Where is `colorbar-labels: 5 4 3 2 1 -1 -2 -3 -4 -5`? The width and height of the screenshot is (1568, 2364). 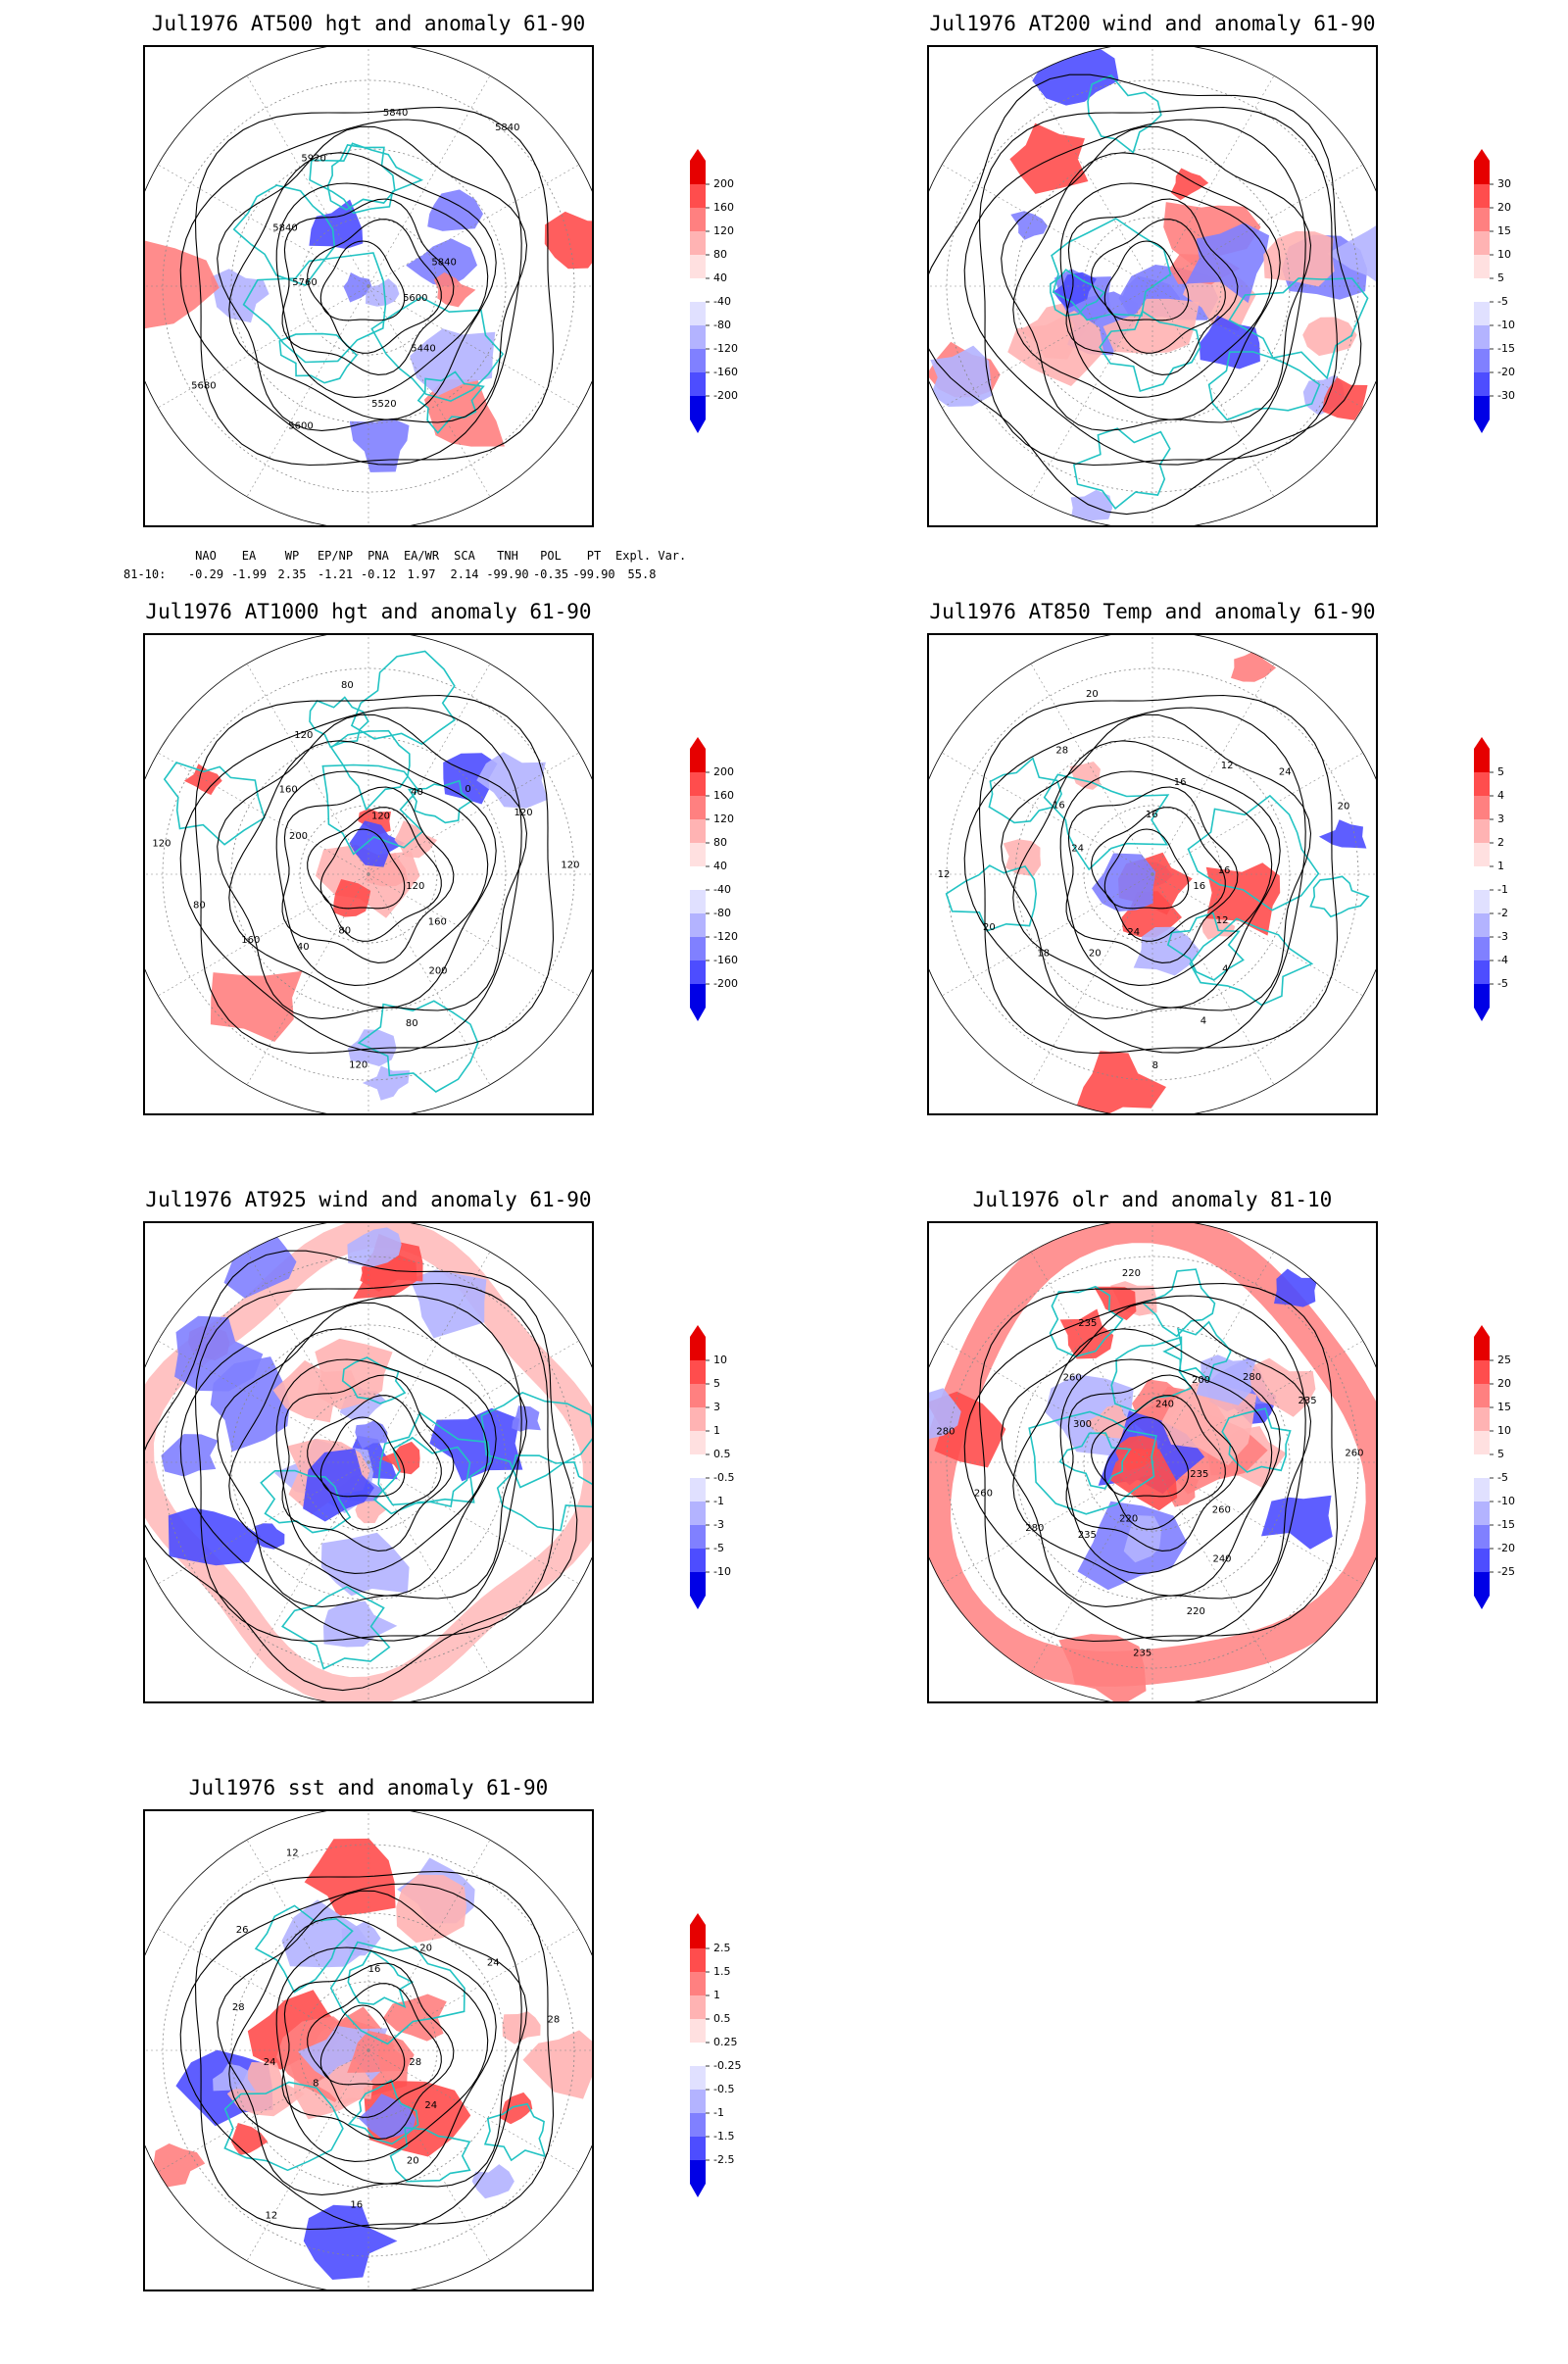
colorbar-labels: 5 4 3 2 1 -1 -2 -3 -4 -5 is located at coordinates (1517, 884).